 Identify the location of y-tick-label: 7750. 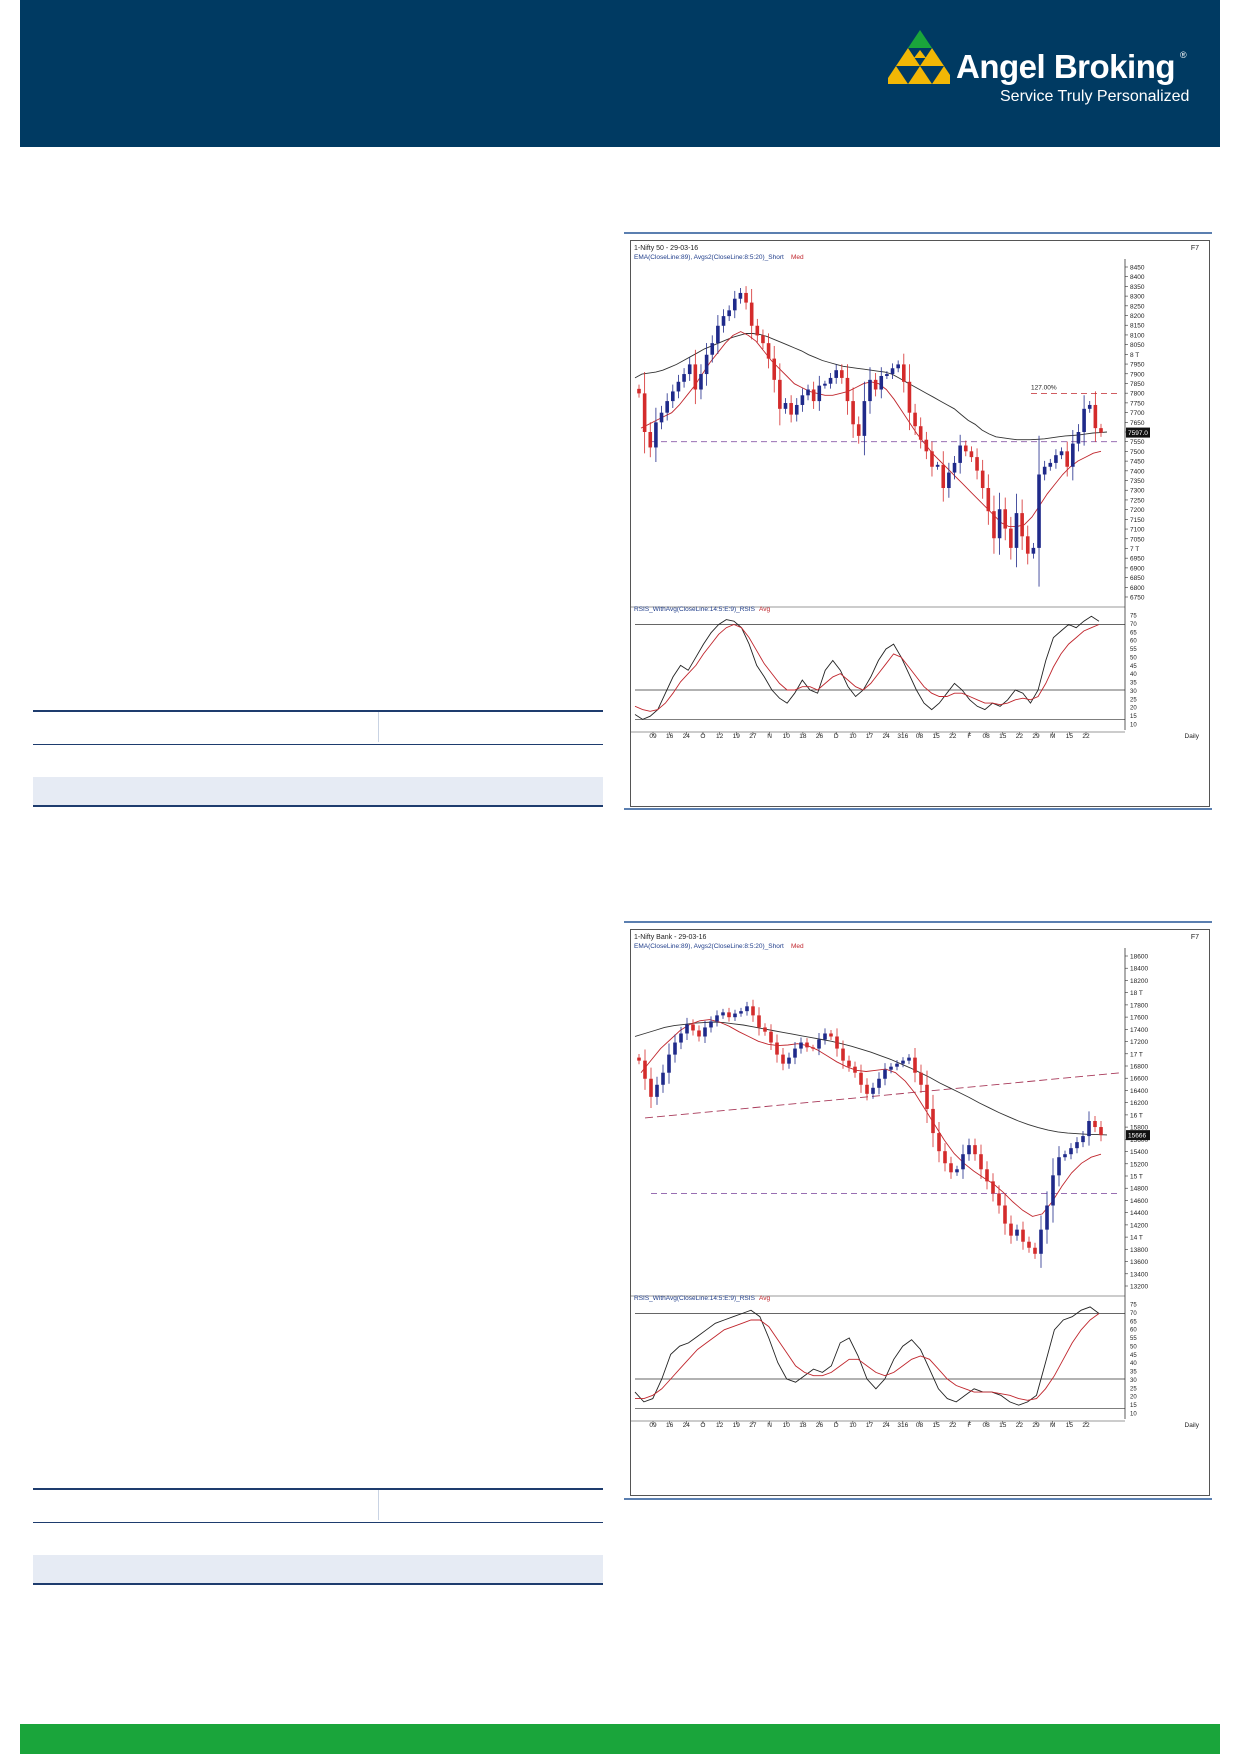
(1137, 403).